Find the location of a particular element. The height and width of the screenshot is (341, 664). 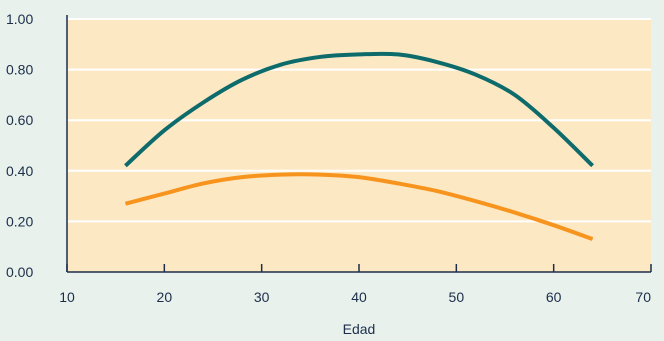

x-tick-label: 50 is located at coordinates (457, 297).